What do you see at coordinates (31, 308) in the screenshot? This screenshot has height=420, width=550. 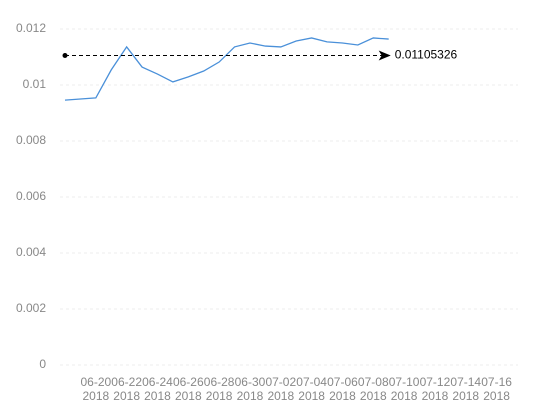 I see `y-tick-label: 0.002` at bounding box center [31, 308].